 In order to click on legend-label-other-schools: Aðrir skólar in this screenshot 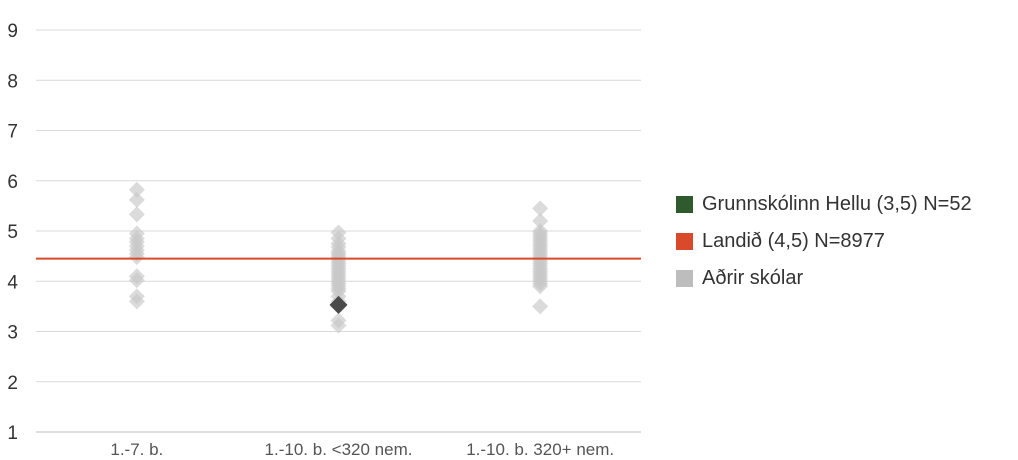, I will do `click(753, 278)`.